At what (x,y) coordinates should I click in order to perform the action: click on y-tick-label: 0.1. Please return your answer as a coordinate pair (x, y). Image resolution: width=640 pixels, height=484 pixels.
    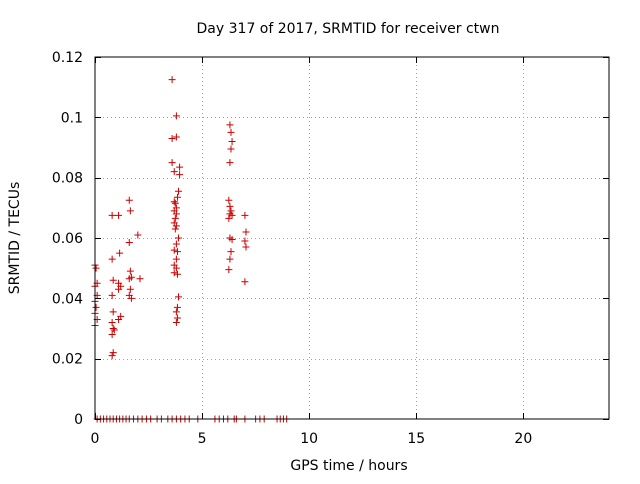
    Looking at the image, I should click on (72, 118).